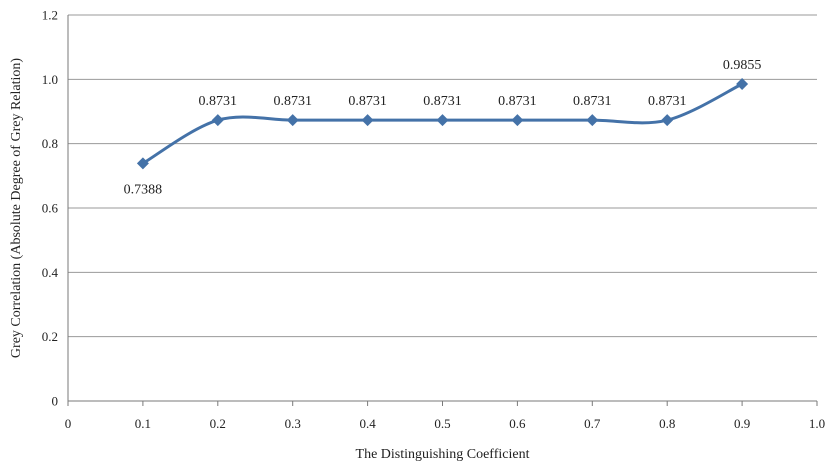  What do you see at coordinates (443, 454) in the screenshot?
I see `x-axis-title: The Distinguishing Coefficient` at bounding box center [443, 454].